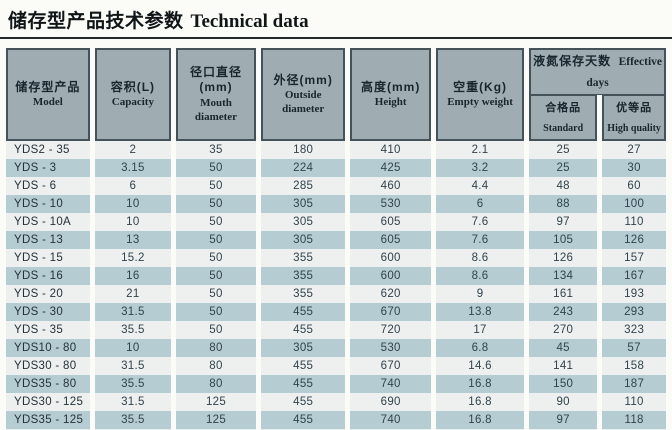 This screenshot has width=672, height=430. What do you see at coordinates (480, 168) in the screenshot?
I see `value-cell: 3.2` at bounding box center [480, 168].